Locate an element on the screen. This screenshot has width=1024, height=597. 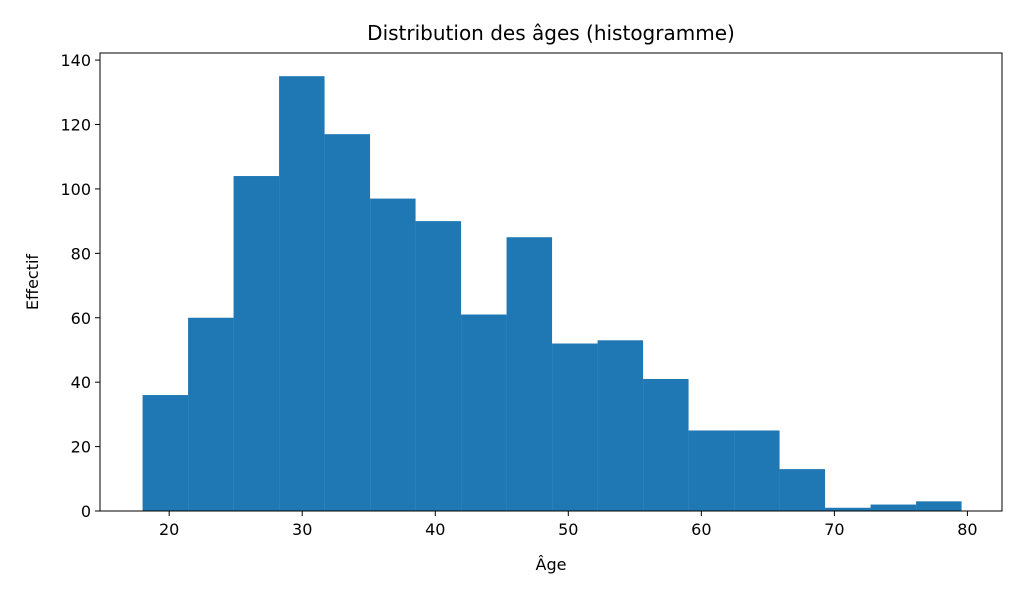
y-tick-label: 120 is located at coordinates (75, 125).